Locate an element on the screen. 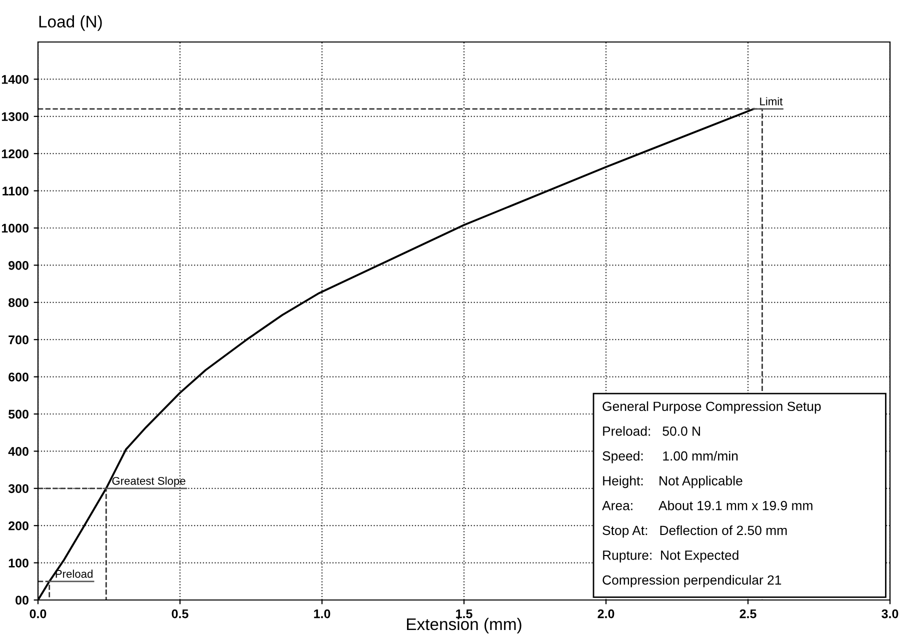  x-tick-label: 0.0 is located at coordinates (38, 613).